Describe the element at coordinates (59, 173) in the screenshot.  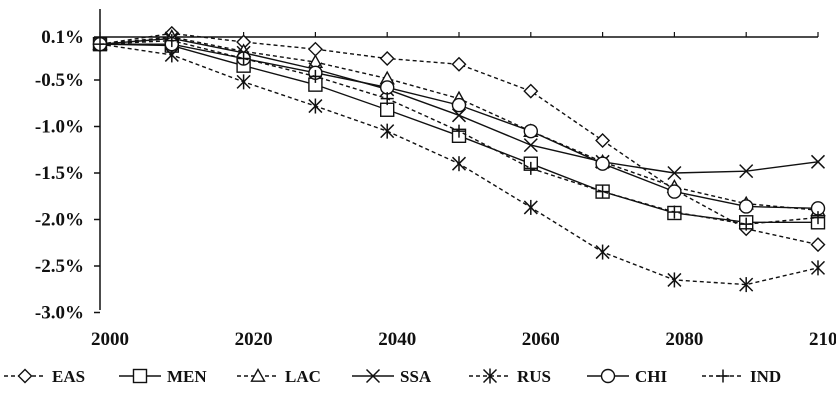
I see `y-tick-label: -1.5%` at that location.